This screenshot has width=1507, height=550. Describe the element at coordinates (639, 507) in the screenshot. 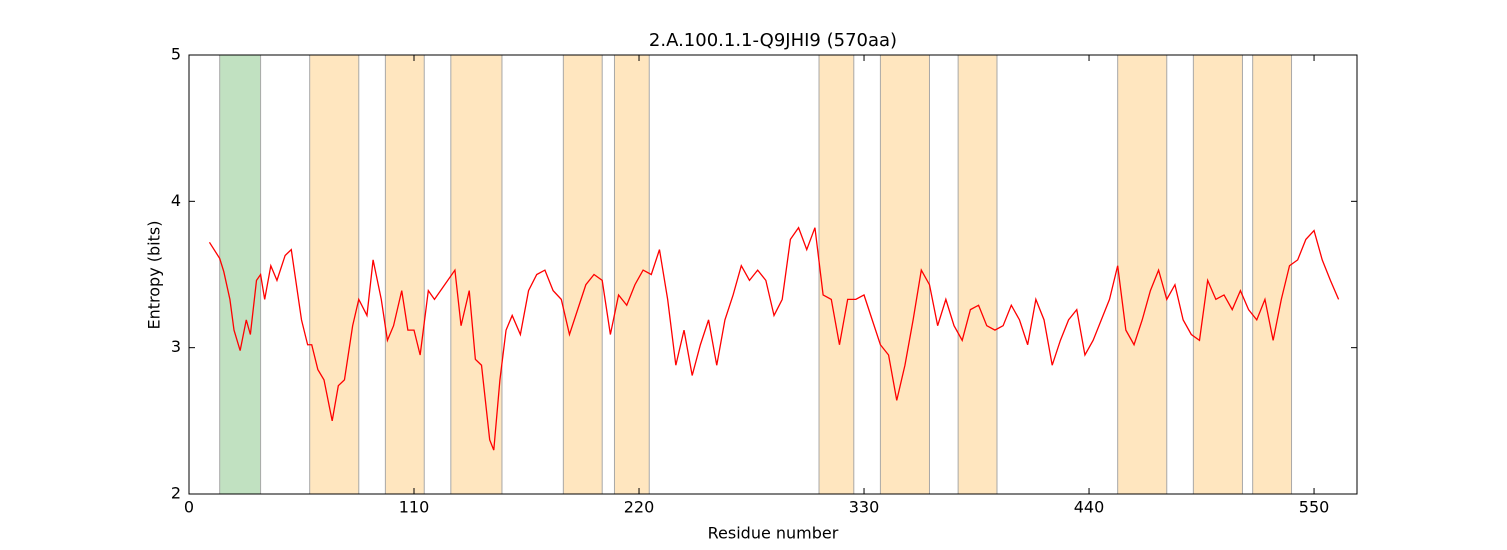

I see `x-tick-label: 220` at that location.